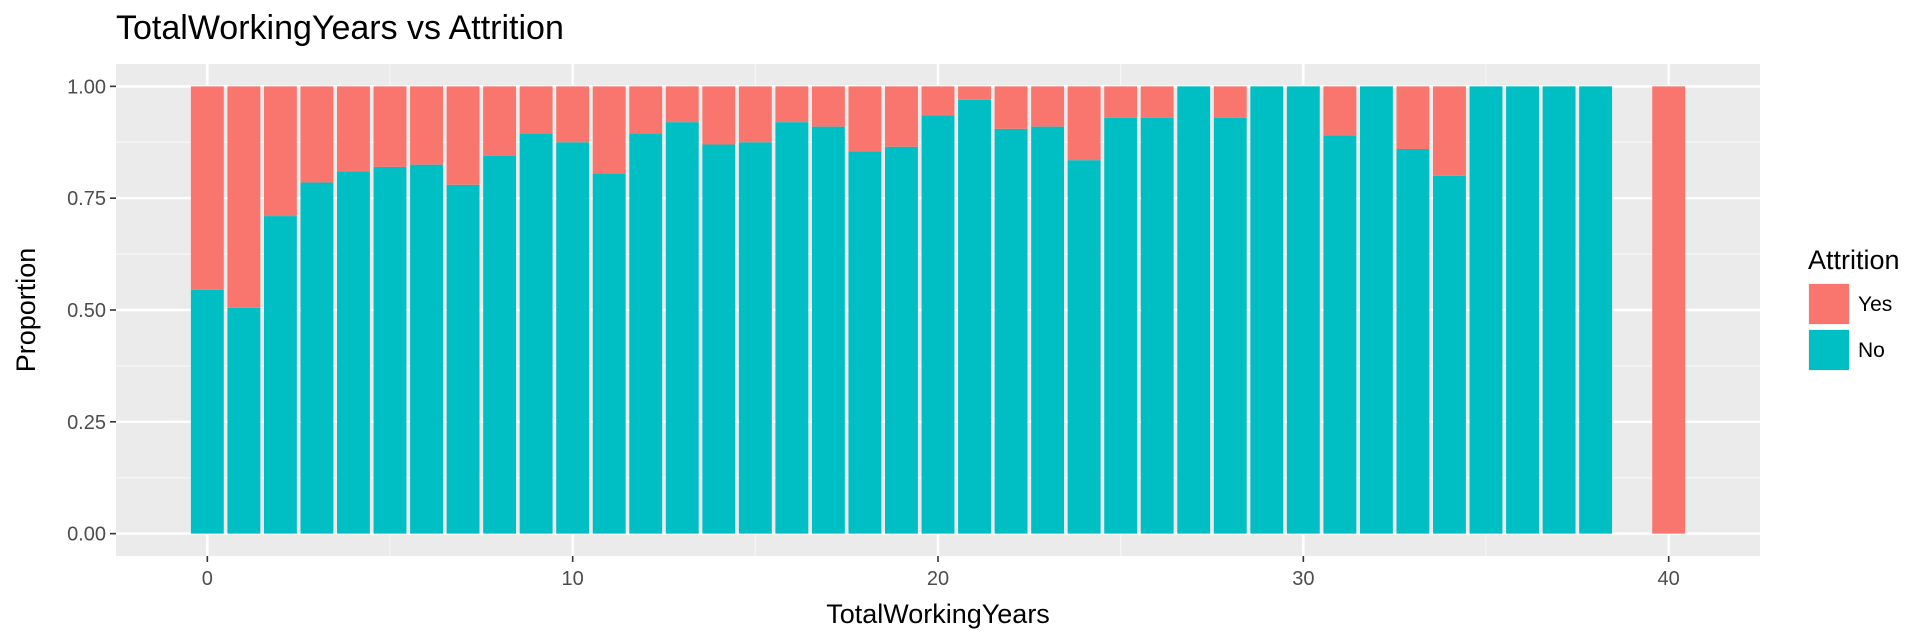  Describe the element at coordinates (1303, 579) in the screenshot. I see `x-tick-label: 30` at that location.